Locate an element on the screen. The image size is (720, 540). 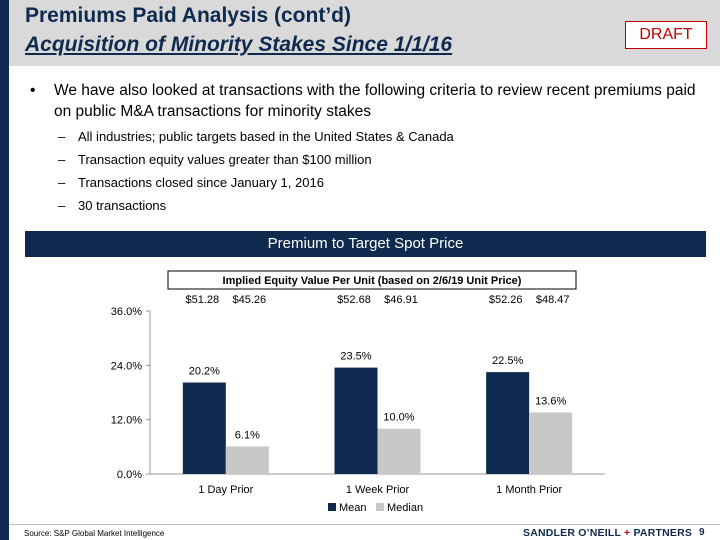
legend-label: Median is located at coordinates (405, 508).